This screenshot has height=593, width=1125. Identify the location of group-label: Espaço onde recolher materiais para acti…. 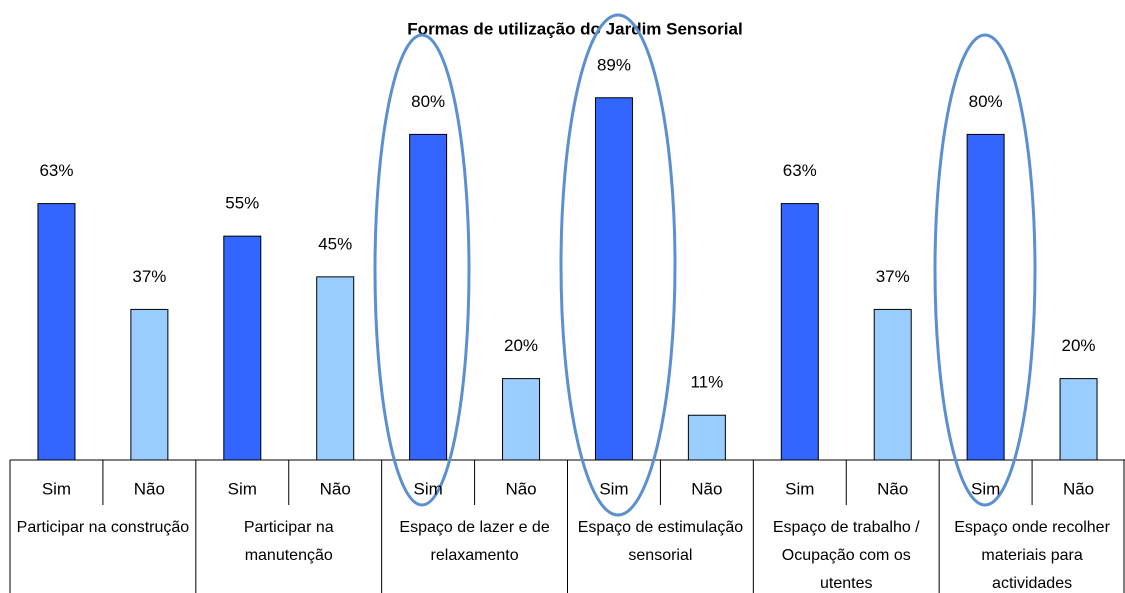
(1032, 555).